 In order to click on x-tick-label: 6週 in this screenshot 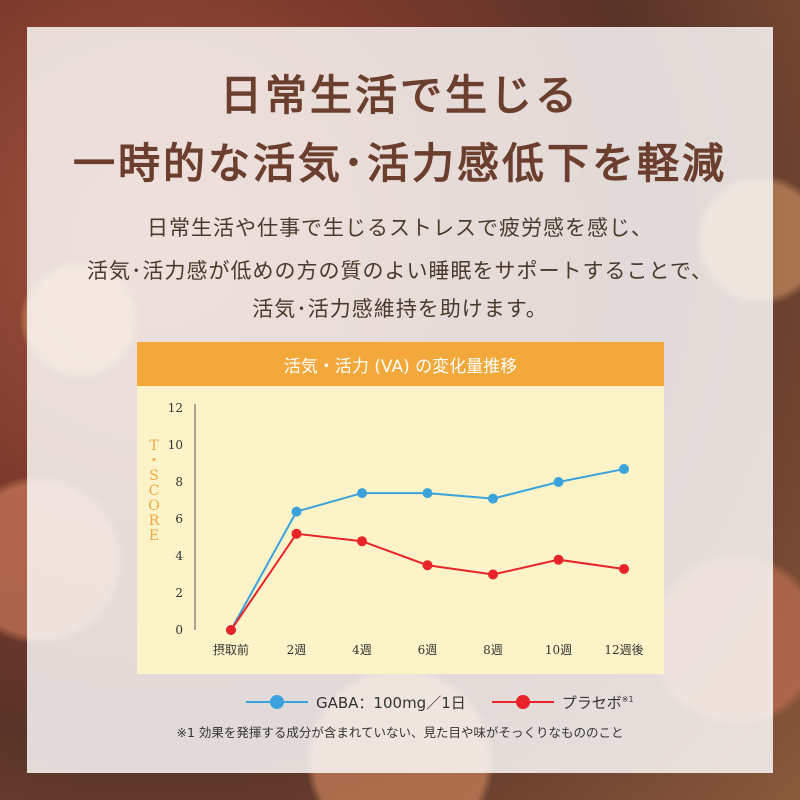, I will do `click(428, 650)`.